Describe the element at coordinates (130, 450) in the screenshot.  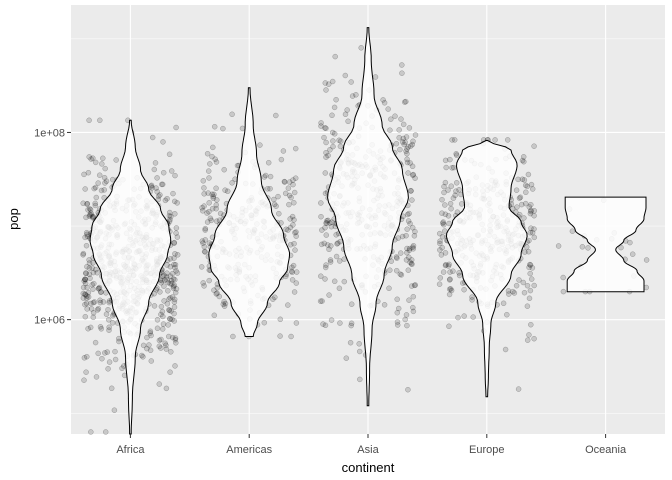
I see `x-tick-label: Africa` at that location.